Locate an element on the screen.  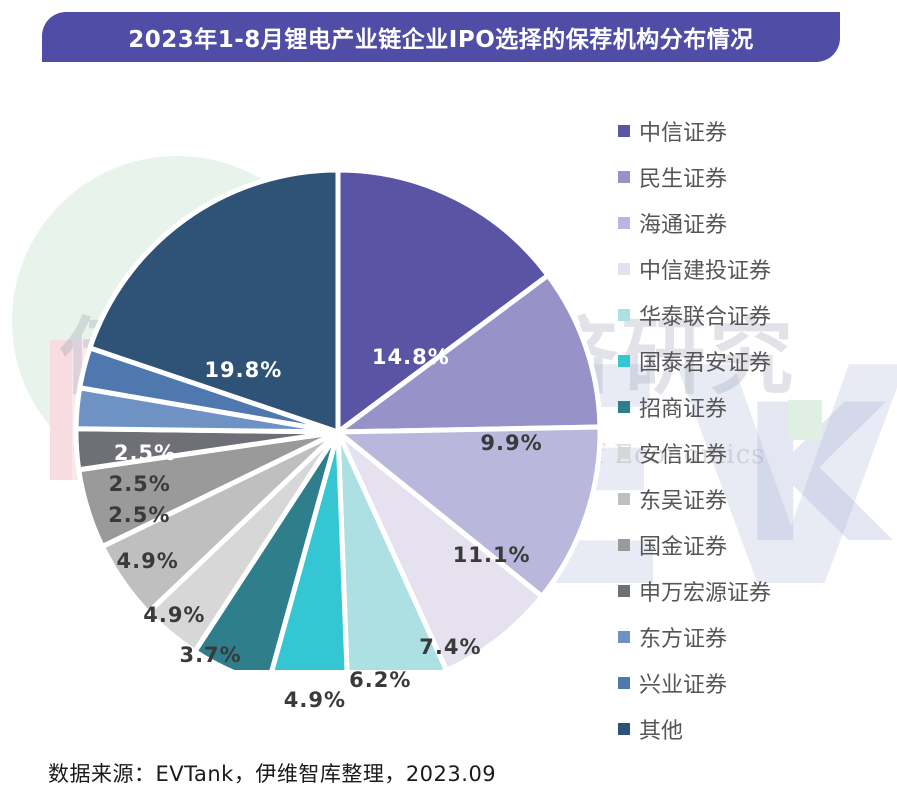
legend-item-label: 兴业证券 is located at coordinates (683, 685).